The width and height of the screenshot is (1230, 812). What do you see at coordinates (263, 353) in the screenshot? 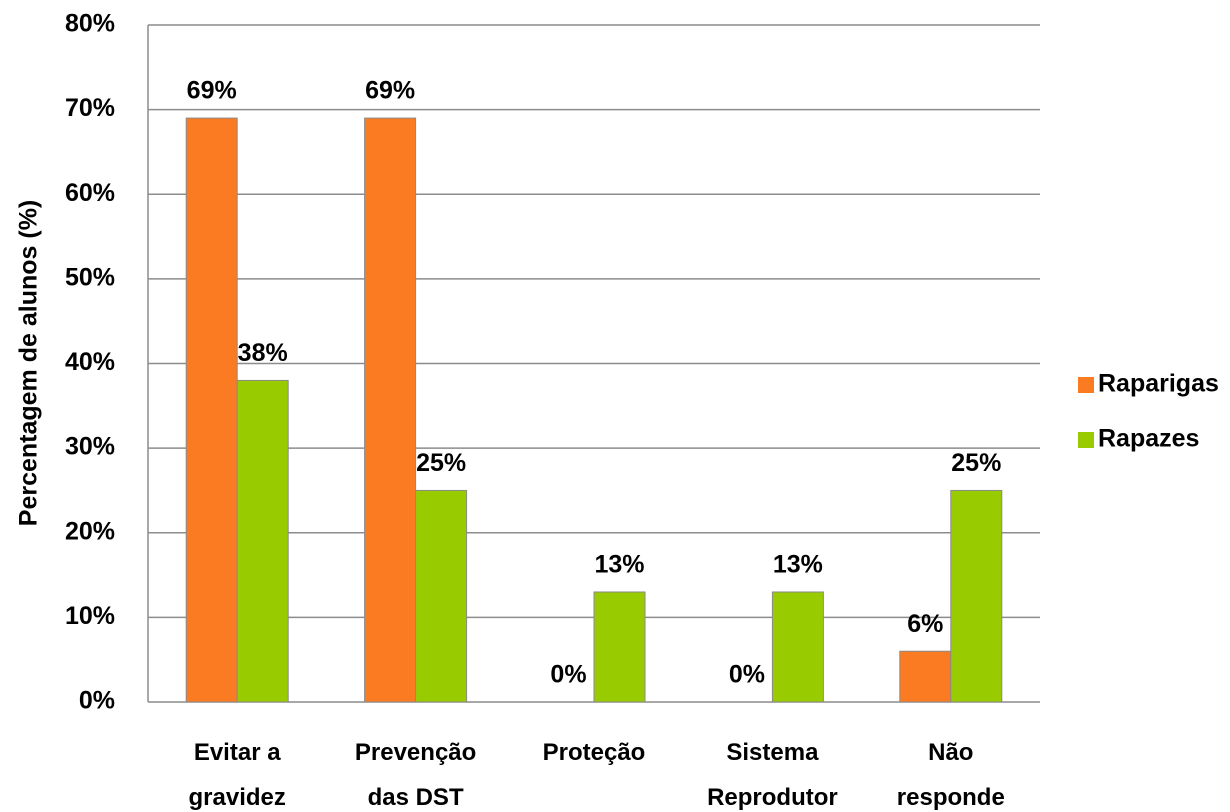
I see `data-label: 38%` at bounding box center [263, 353].